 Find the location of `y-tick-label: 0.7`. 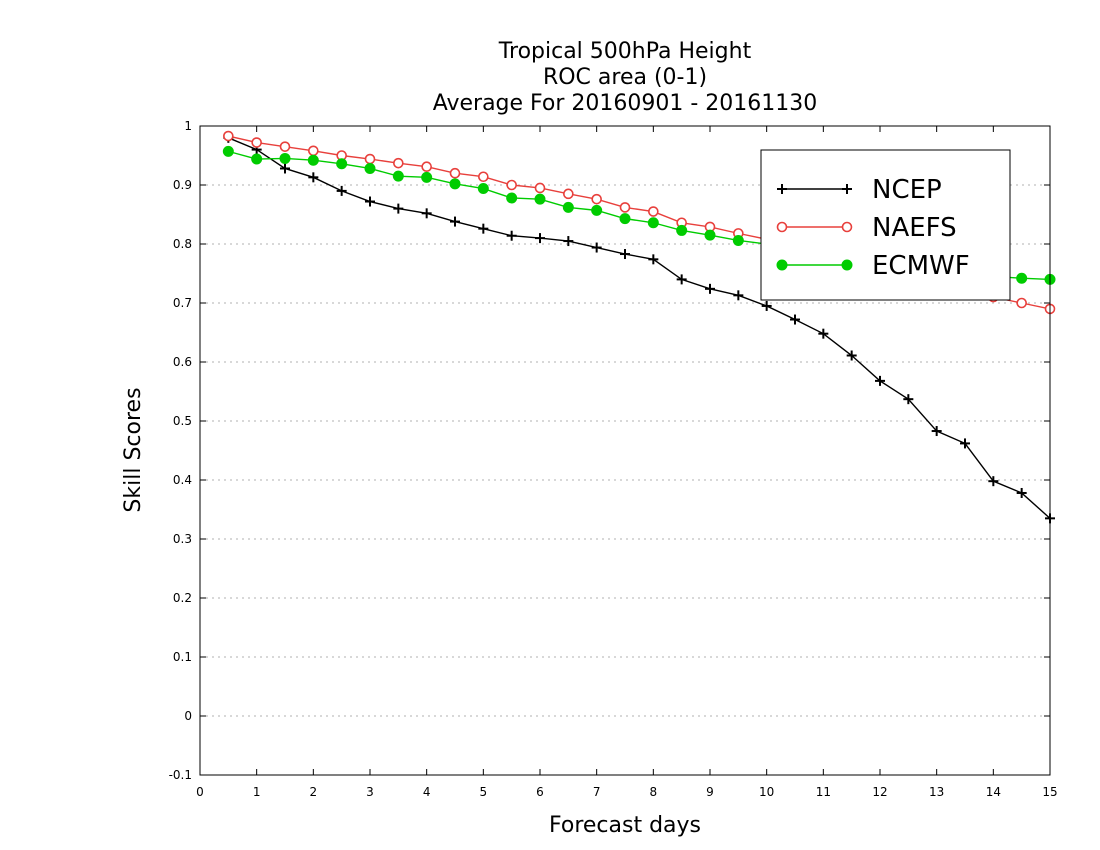

y-tick-label: 0.7 is located at coordinates (182, 303).